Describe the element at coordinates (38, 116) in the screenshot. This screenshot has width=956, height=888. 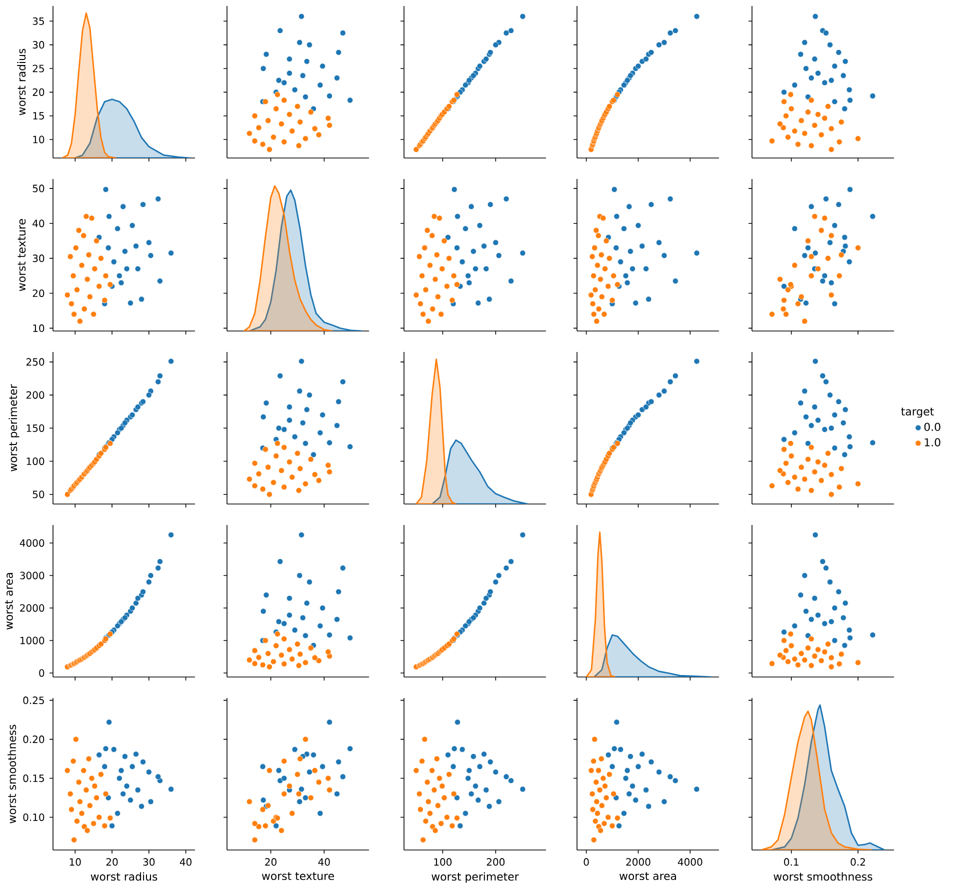
I see `y-tick-label: 15` at that location.